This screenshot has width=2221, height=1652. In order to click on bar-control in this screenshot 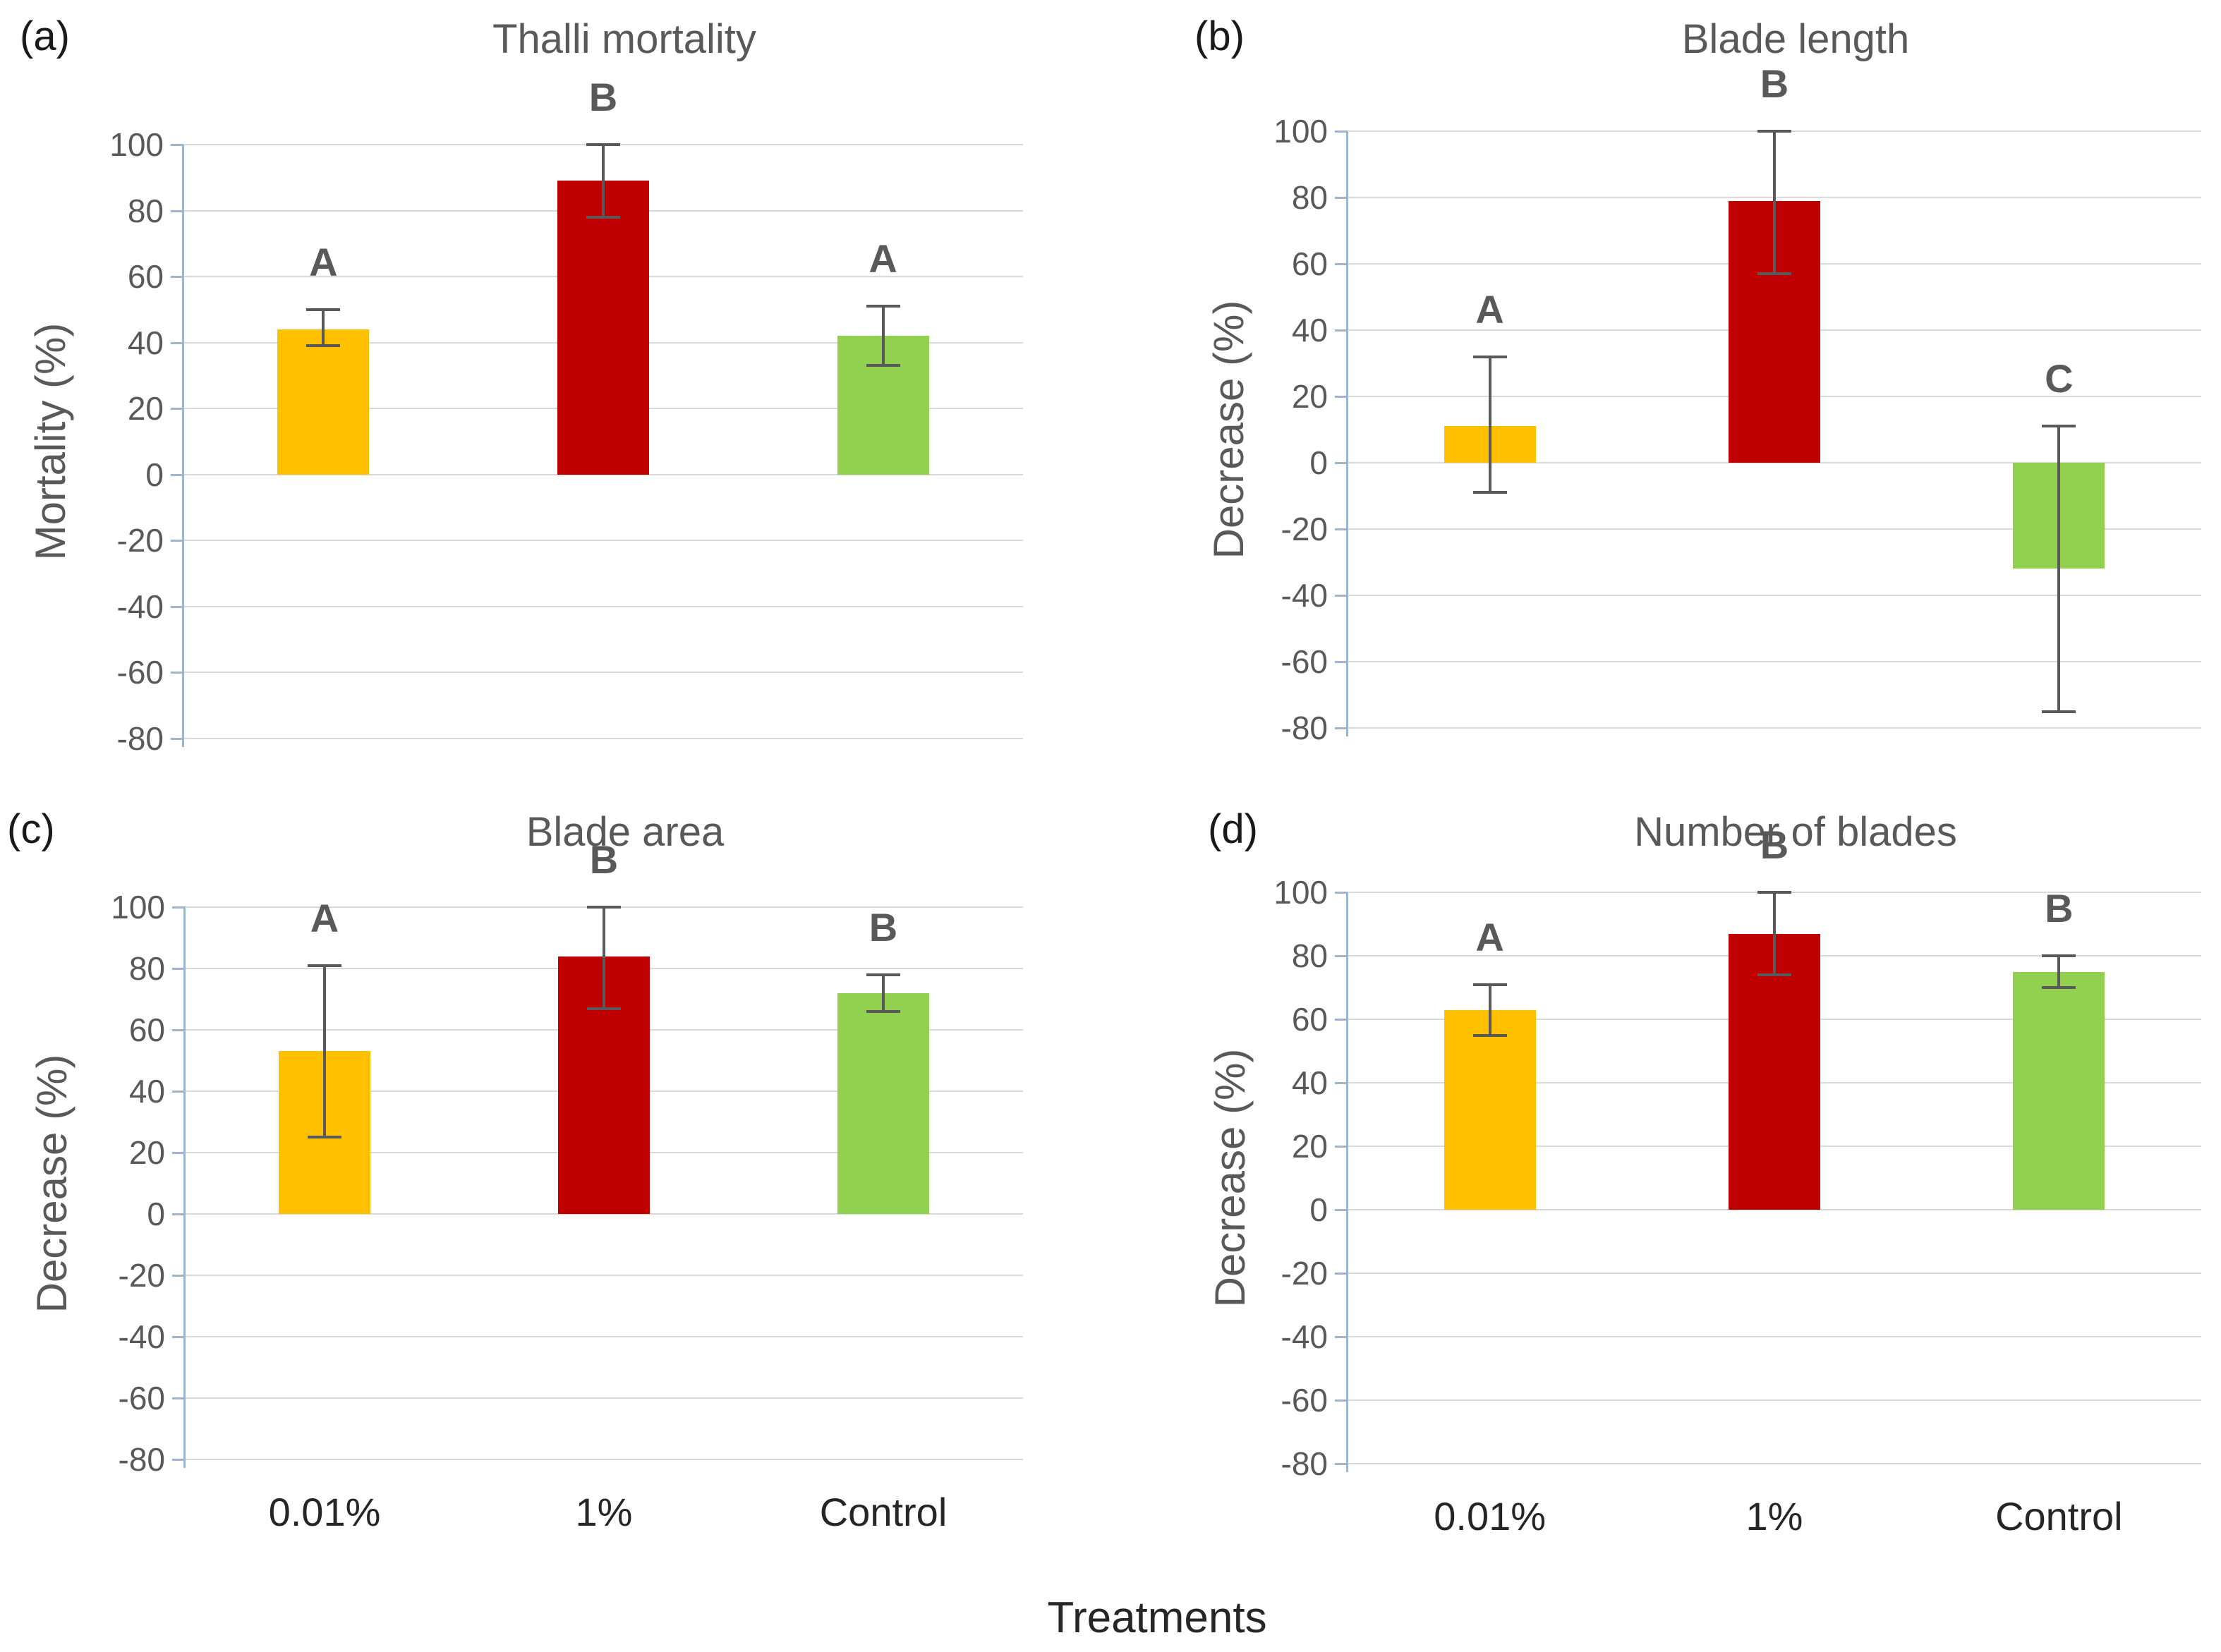, I will do `click(2059, 1090)`.